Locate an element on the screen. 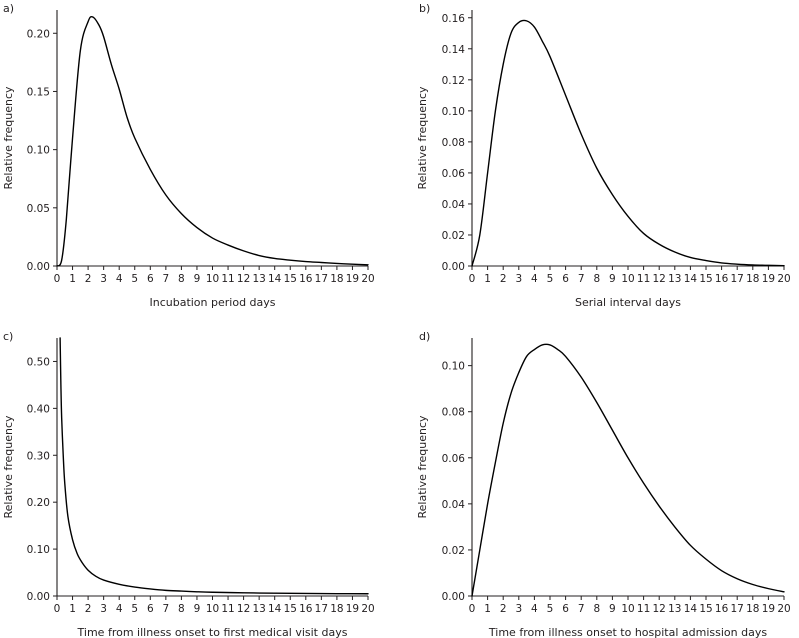 This screenshot has width=799, height=638. x-axis-title: Incubation period days is located at coordinates (212, 302).